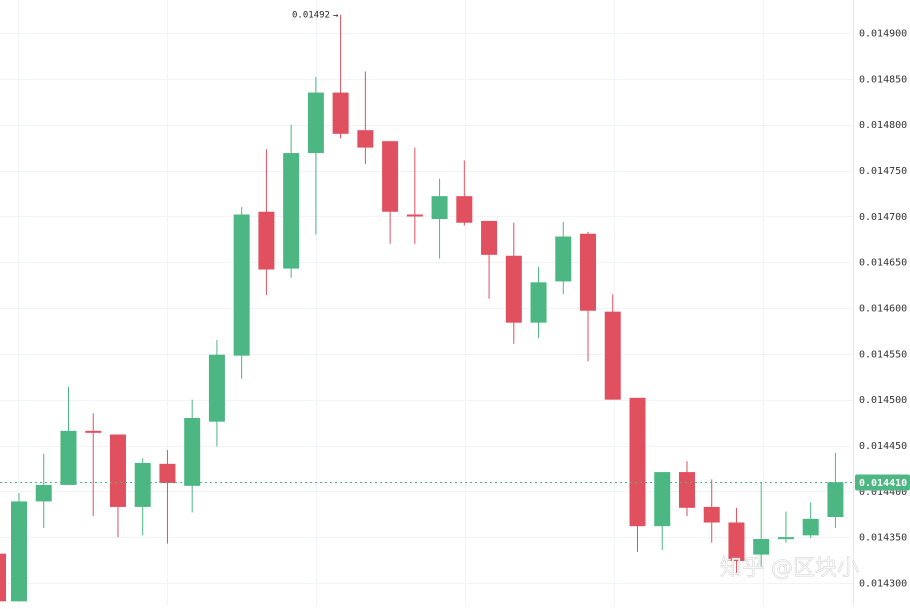 The height and width of the screenshot is (609, 910). I want to click on watermark-text: 知乎 @区块小, so click(789, 568).